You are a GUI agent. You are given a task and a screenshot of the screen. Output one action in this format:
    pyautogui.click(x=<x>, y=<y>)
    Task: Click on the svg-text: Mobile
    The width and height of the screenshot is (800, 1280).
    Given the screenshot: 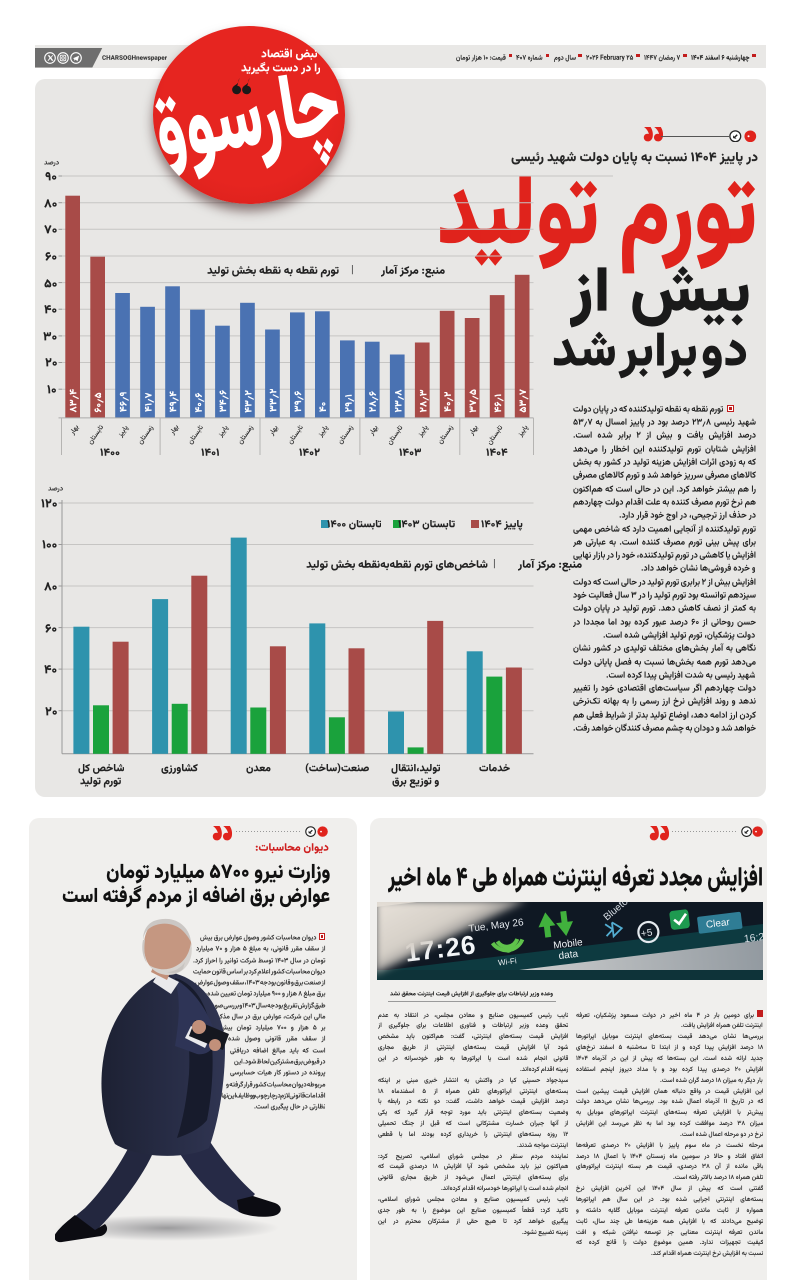 What is the action you would take?
    pyautogui.click(x=568, y=944)
    